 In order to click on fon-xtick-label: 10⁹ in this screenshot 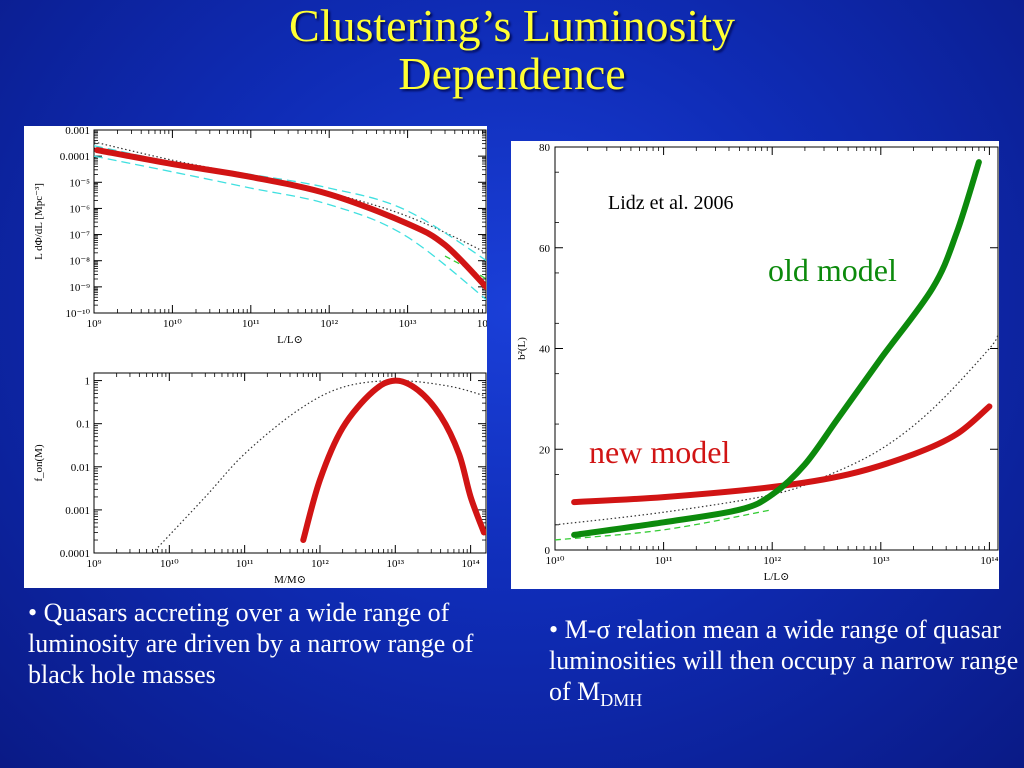, I will do `click(94, 564)`.